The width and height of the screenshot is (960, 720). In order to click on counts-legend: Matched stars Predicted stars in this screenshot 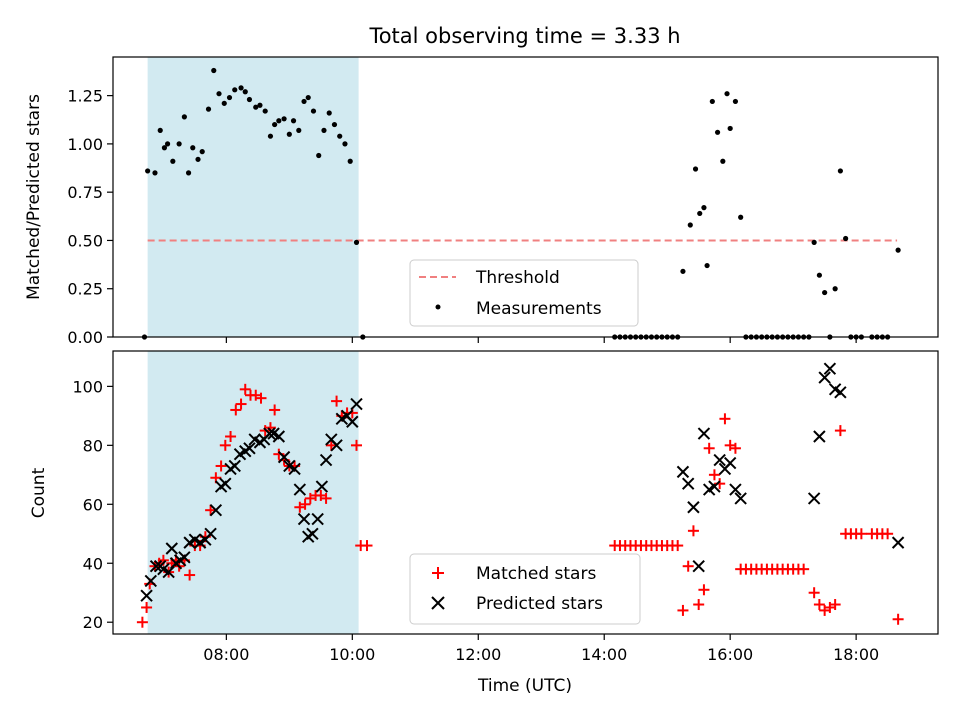, I will do `click(525, 589)`.